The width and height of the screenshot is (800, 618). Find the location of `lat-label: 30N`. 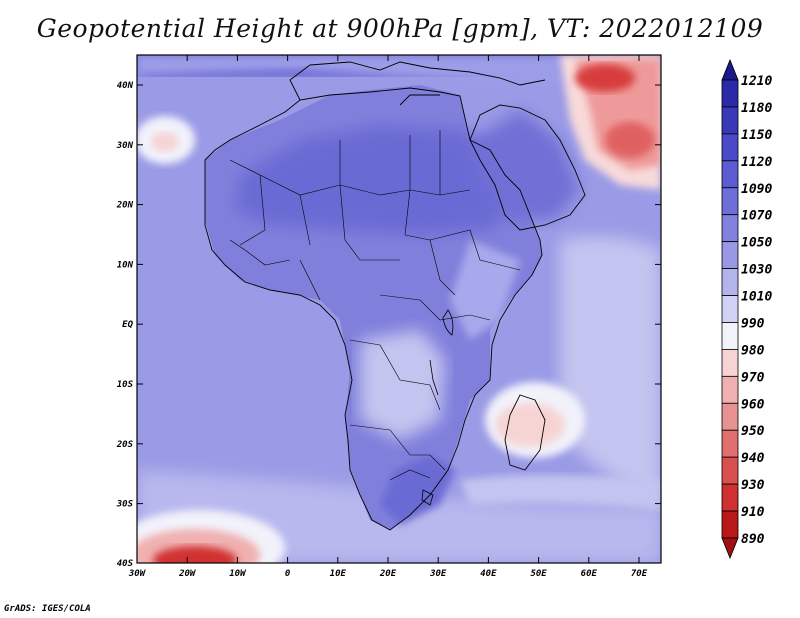

lat-label: 30N is located at coordinates (125, 146).